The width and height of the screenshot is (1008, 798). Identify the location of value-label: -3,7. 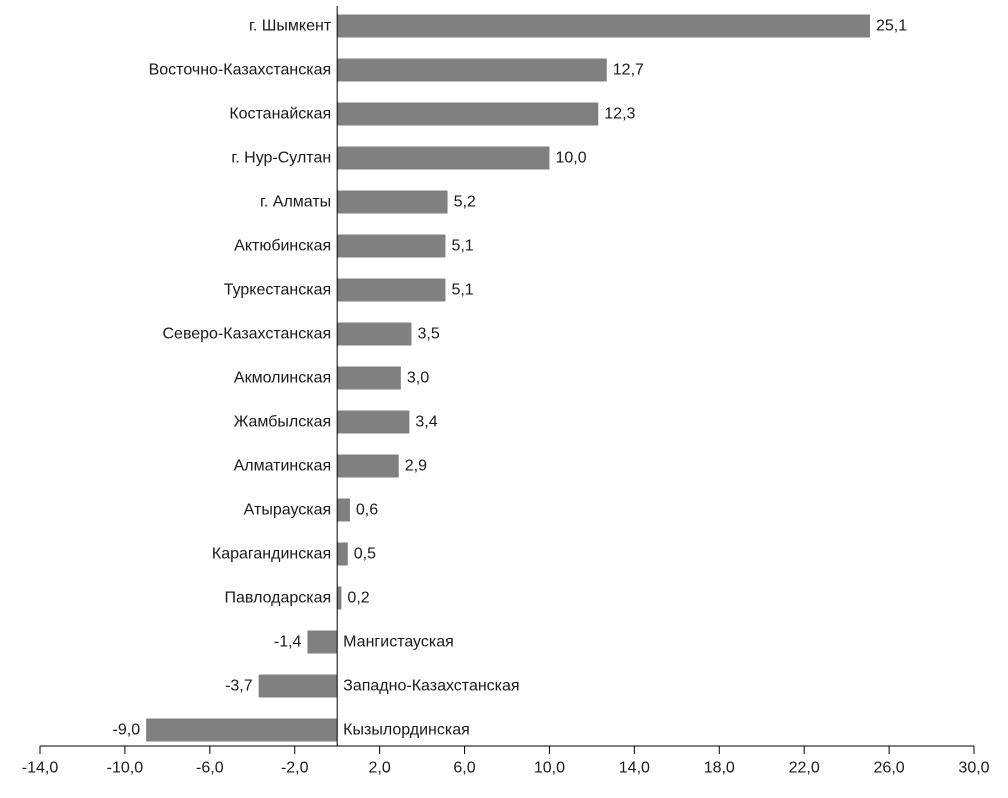
(239, 686).